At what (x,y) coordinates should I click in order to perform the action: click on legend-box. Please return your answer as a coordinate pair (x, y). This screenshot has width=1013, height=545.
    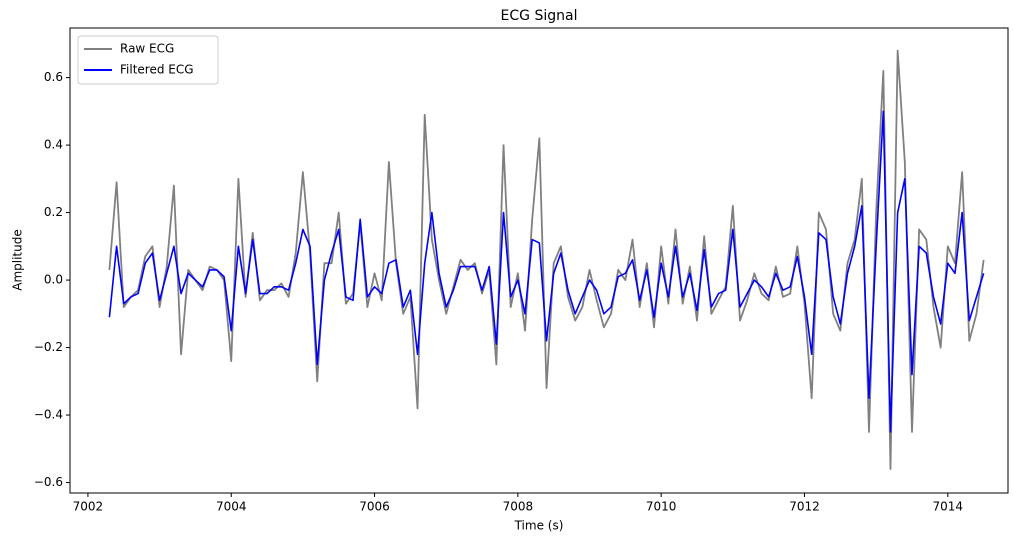
    Looking at the image, I should click on (148, 60).